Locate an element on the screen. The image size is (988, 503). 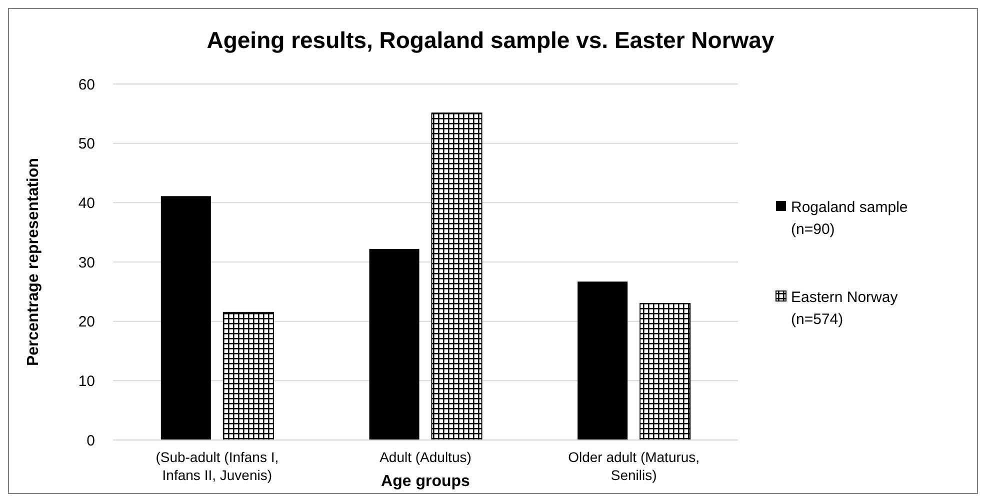
y-tick-label: 10 is located at coordinates (86, 381).